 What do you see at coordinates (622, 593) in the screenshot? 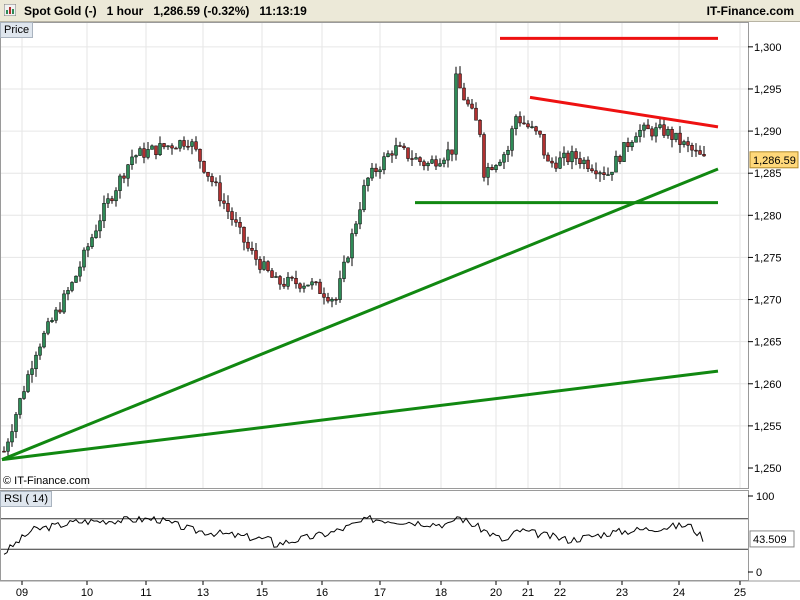
I see `time-tick-label: 23` at bounding box center [622, 593].